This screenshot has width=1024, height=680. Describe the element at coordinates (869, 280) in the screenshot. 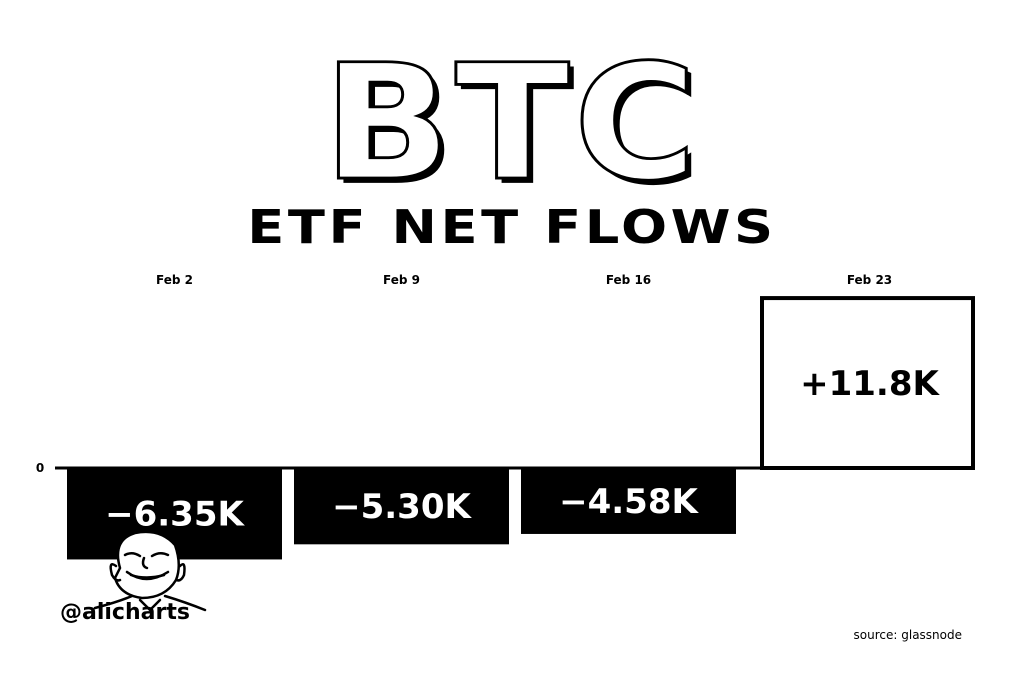

I see `x-tick-label: Feb 23` at that location.